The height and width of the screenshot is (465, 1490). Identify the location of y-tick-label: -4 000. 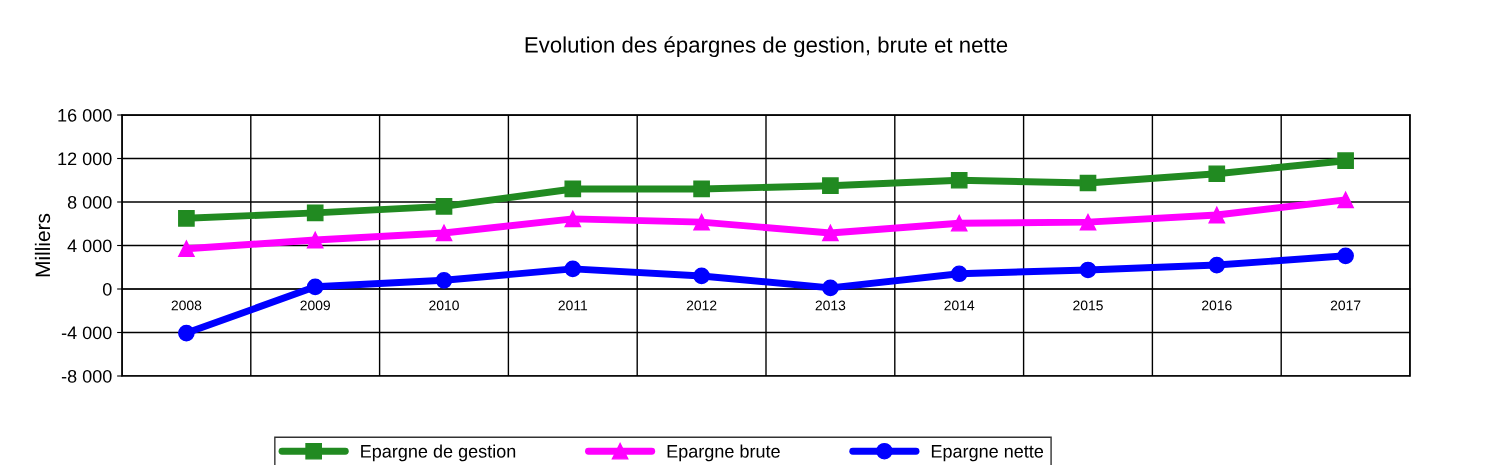
(86, 333).